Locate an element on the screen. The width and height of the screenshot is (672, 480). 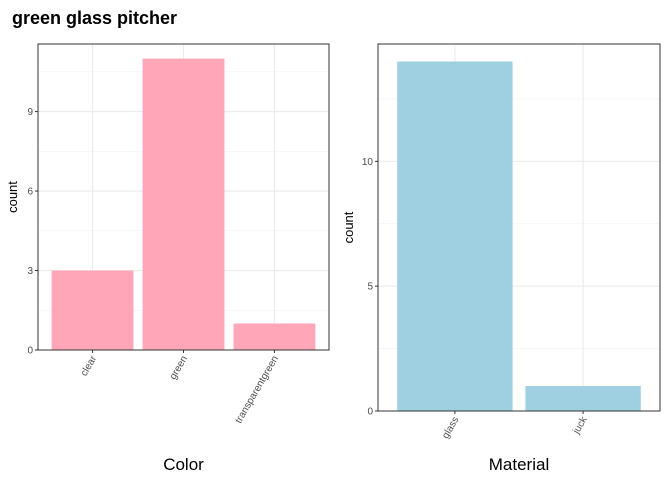
y-tick-label: 10 is located at coordinates (368, 162).